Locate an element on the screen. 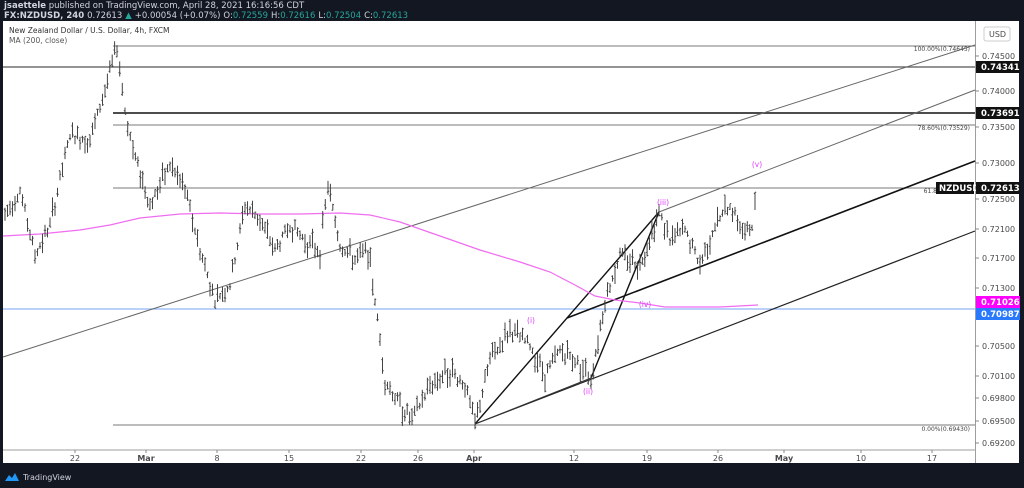  svg-text: 10 is located at coordinates (861, 458).